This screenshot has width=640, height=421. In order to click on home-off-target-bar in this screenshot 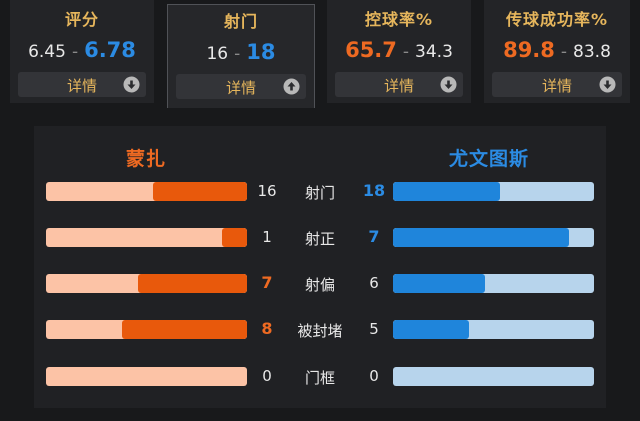, I will do `click(146, 283)`.